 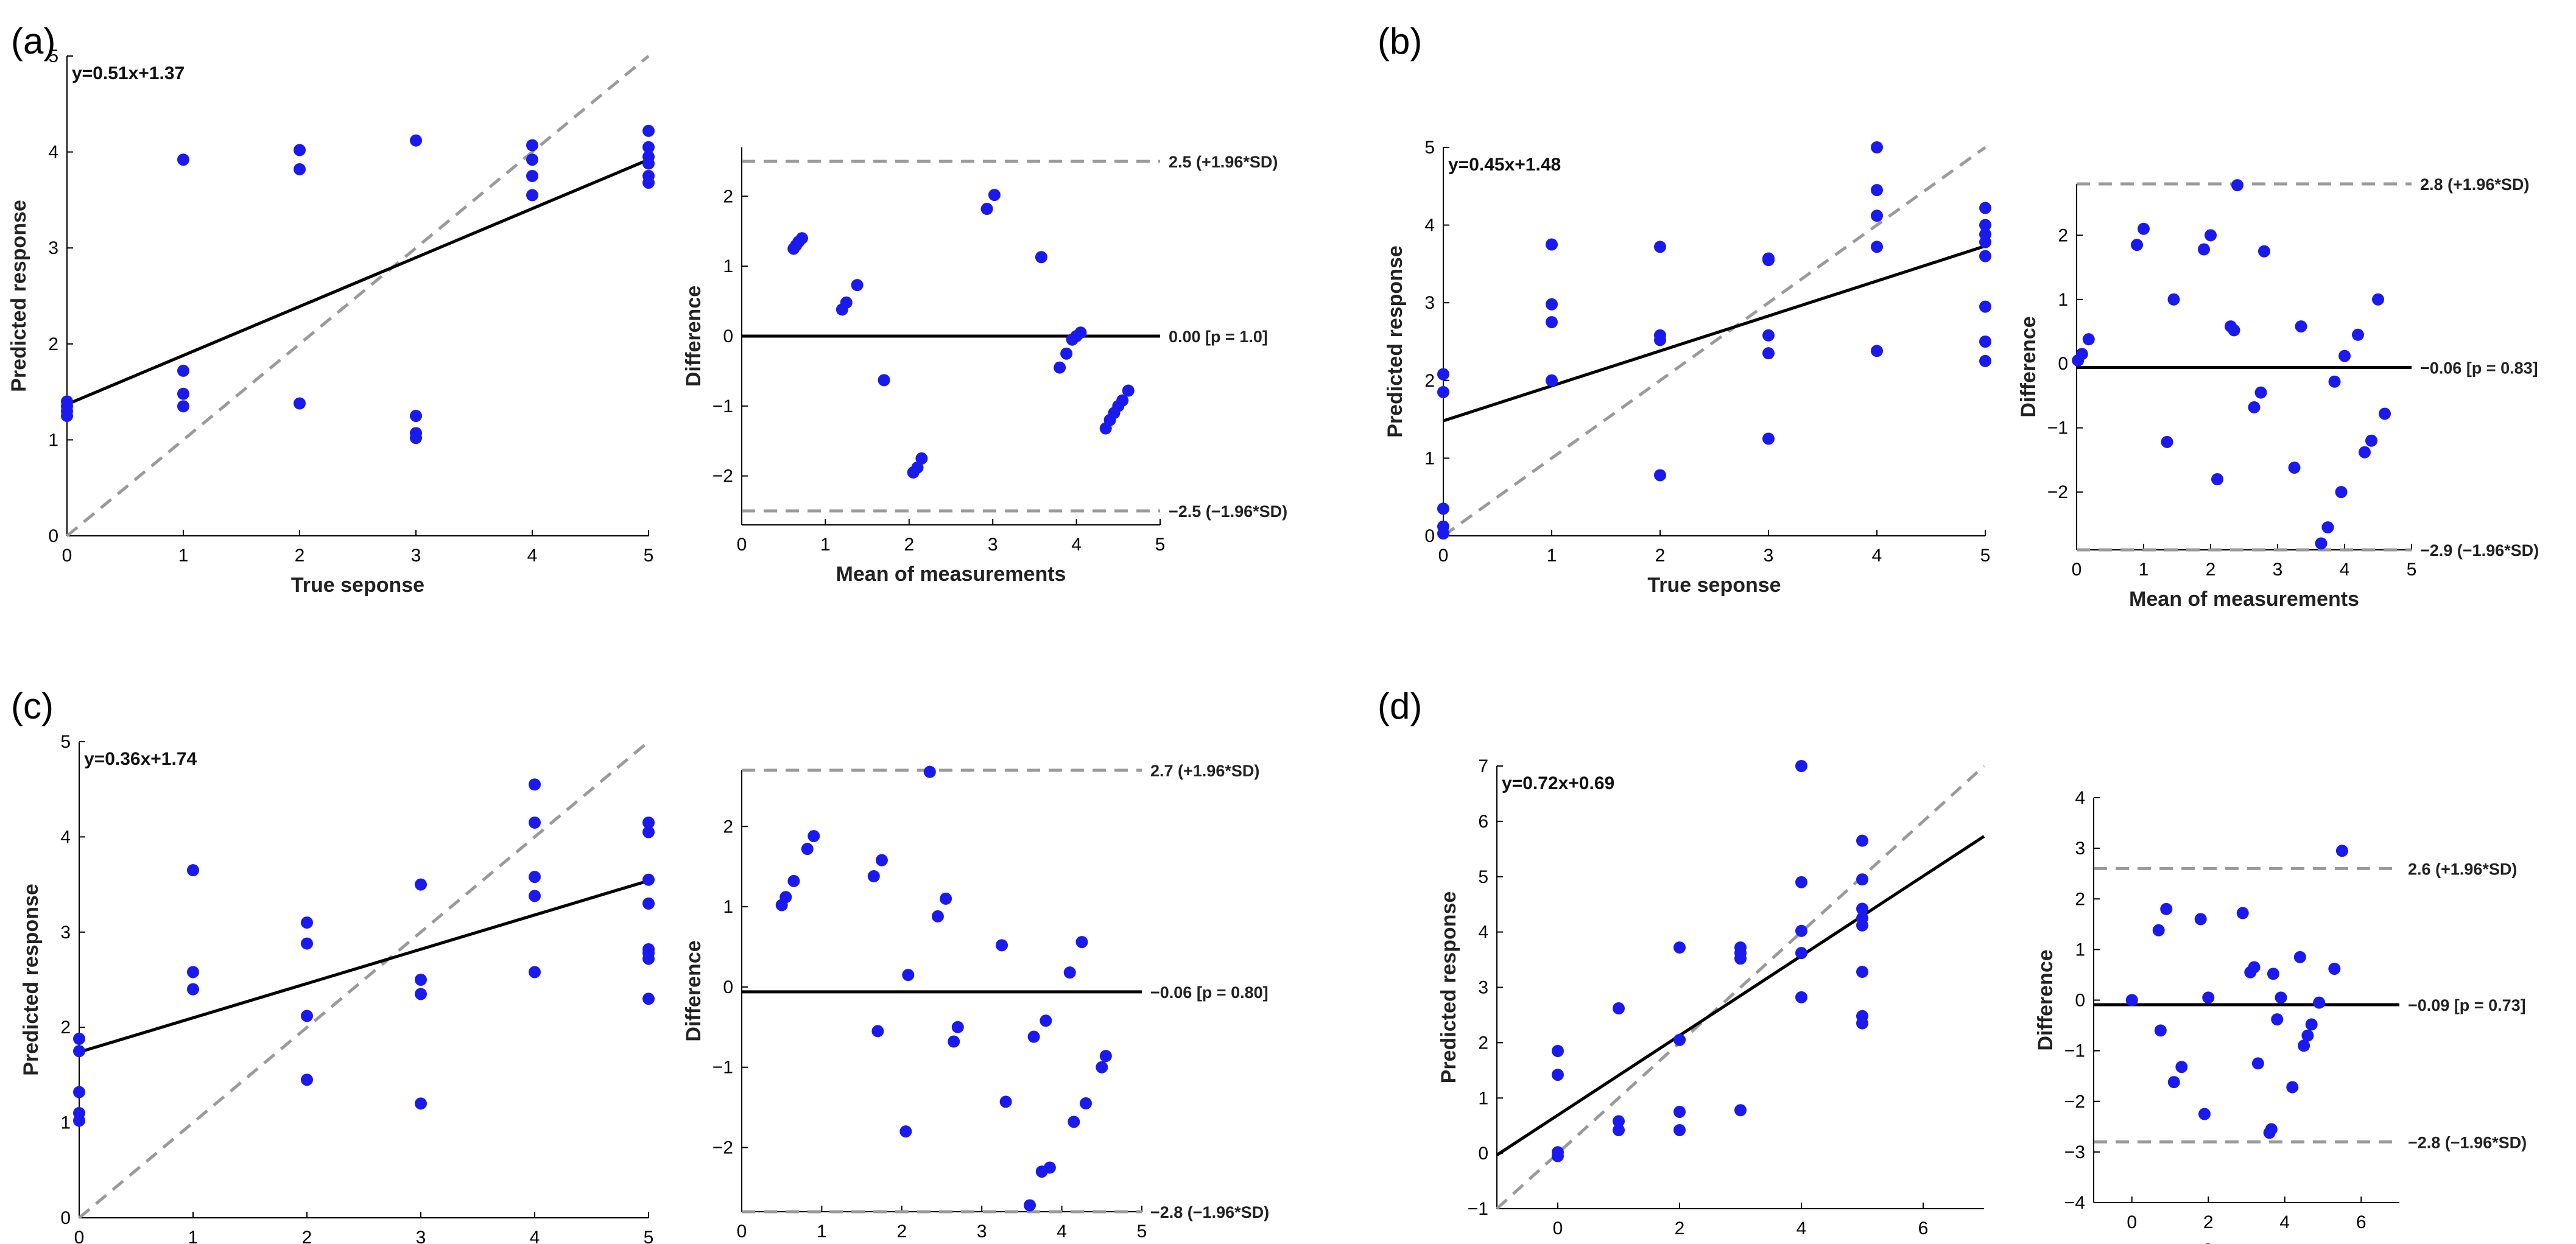 What do you see at coordinates (307, 1236) in the screenshot?
I see `x-tick-label: 2` at bounding box center [307, 1236].